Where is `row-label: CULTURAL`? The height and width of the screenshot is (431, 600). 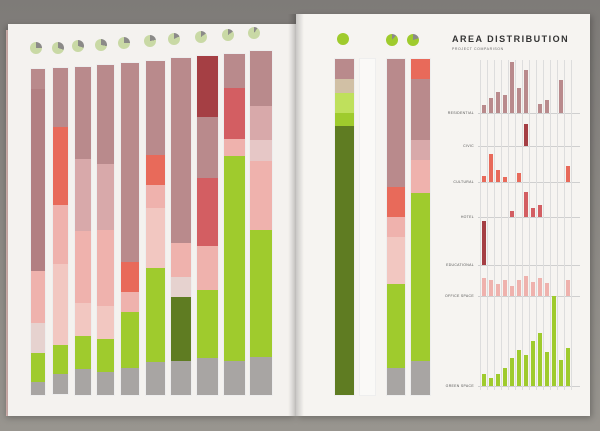 row-label: CULTURAL is located at coordinates (463, 182).